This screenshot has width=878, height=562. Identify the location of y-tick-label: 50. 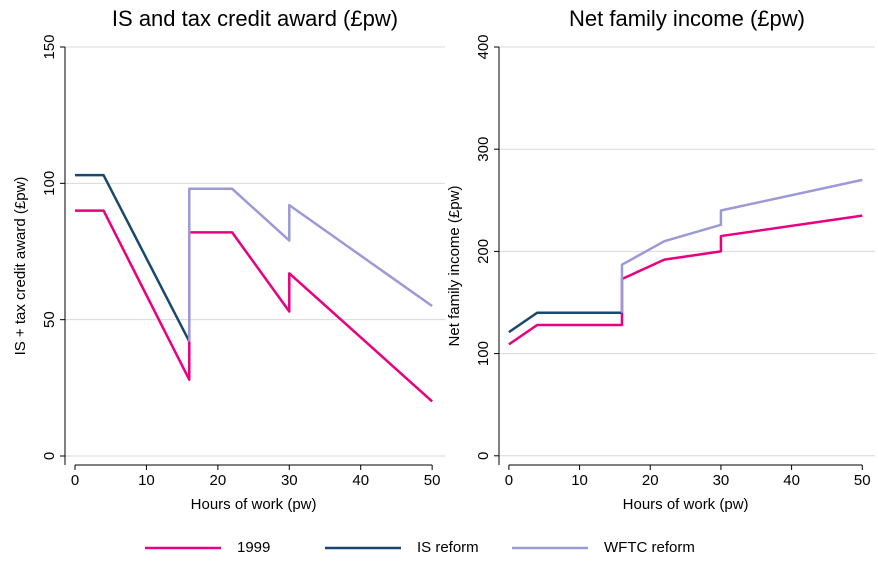
(49, 319).